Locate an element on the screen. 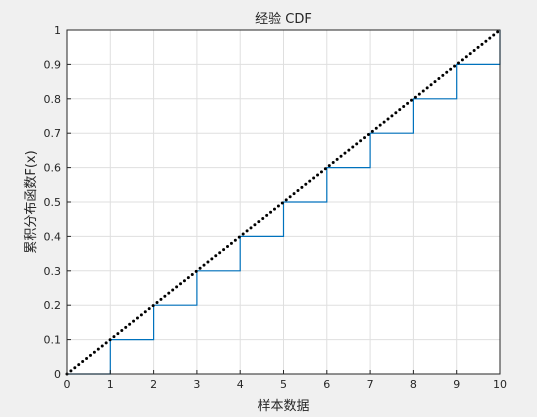 This screenshot has width=537, height=417. x-tick-labels: 0 1 2 3 4 5 6 7 8 9 10 is located at coordinates (286, 384).